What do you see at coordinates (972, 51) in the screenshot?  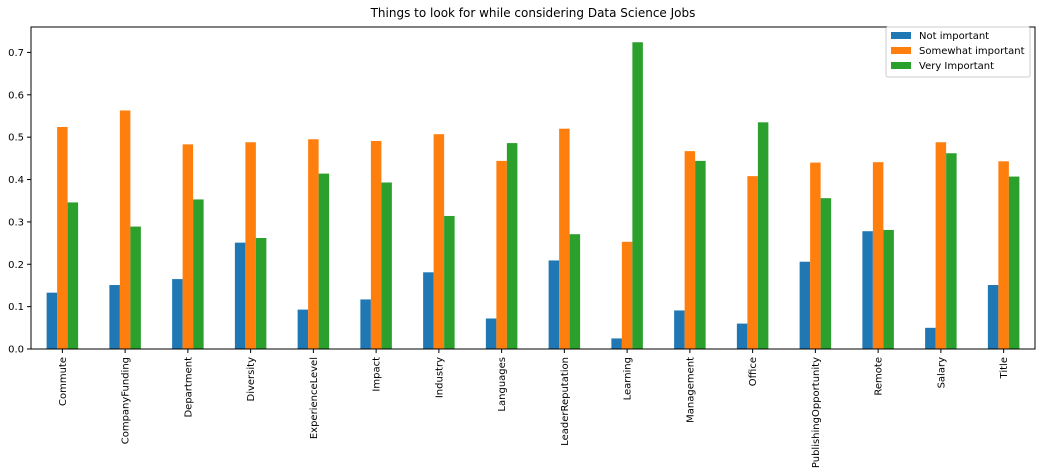 I see `legend-label: Somewhat important` at bounding box center [972, 51].